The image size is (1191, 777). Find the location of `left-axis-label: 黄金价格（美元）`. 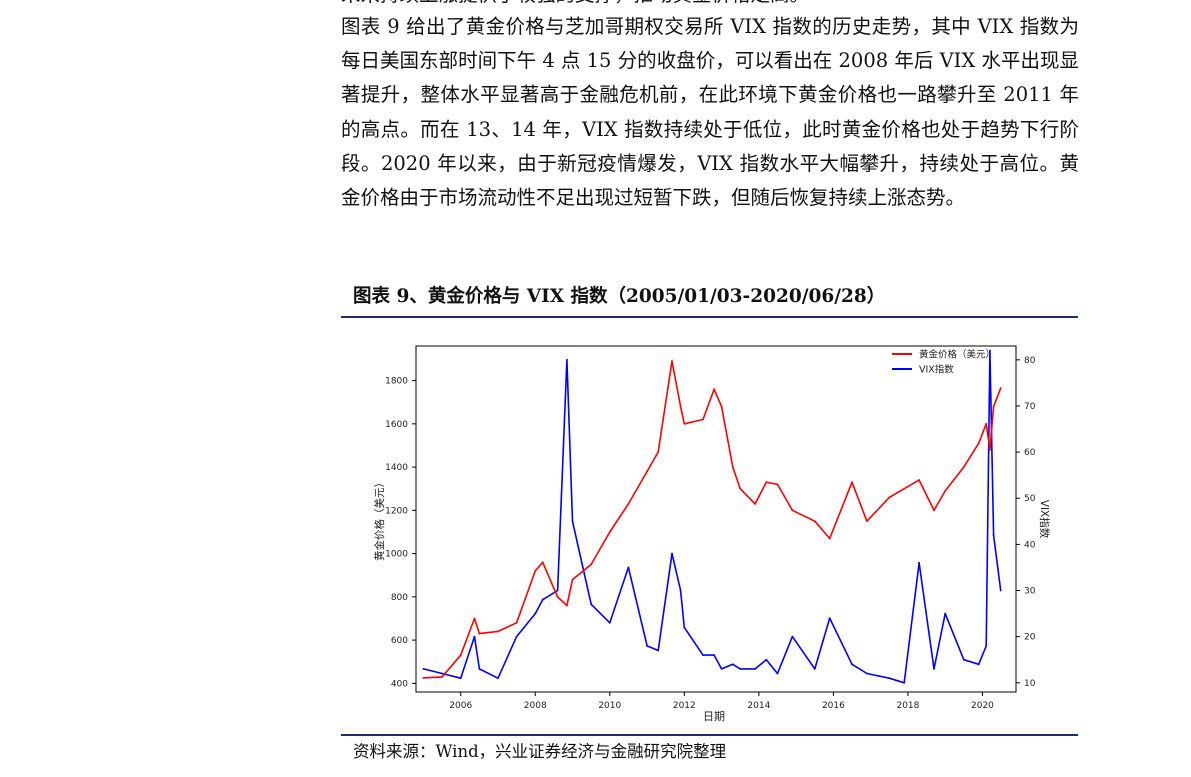

left-axis-label: 黄金价格（美元） is located at coordinates (379, 519).